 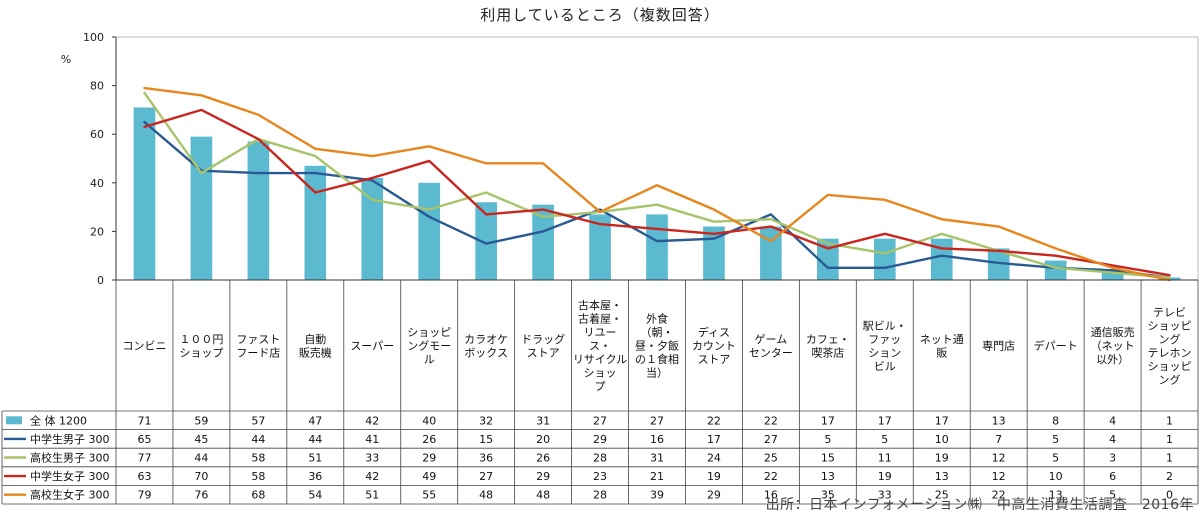 I want to click on data-label: 0, so click(x=1169, y=495).